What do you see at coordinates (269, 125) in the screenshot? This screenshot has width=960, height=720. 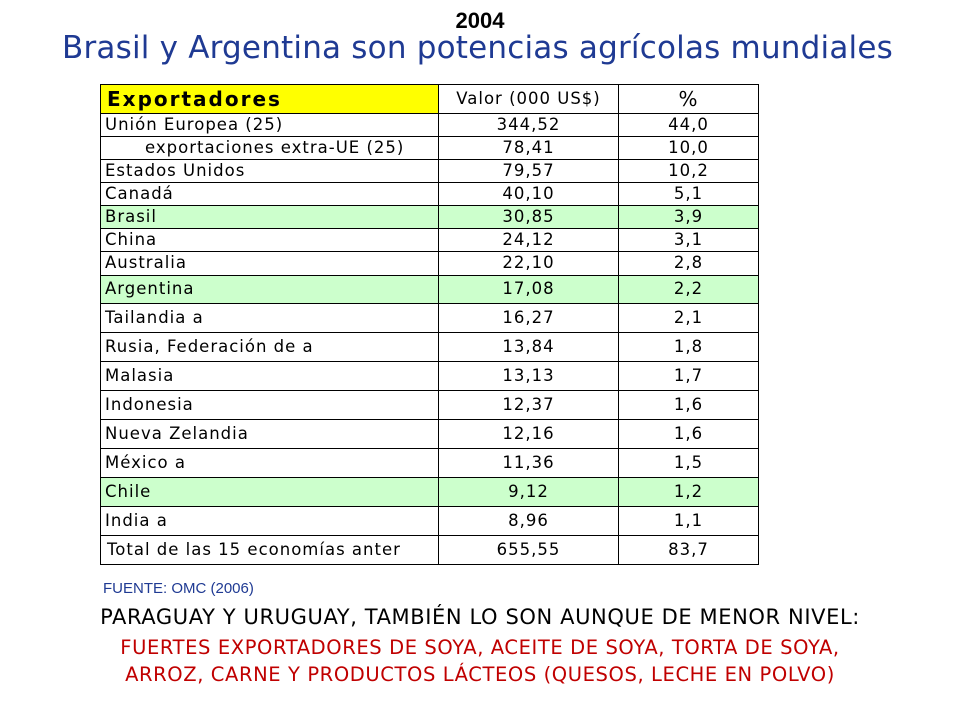 I see `row-exporter-name: Unión Europea (25)` at bounding box center [269, 125].